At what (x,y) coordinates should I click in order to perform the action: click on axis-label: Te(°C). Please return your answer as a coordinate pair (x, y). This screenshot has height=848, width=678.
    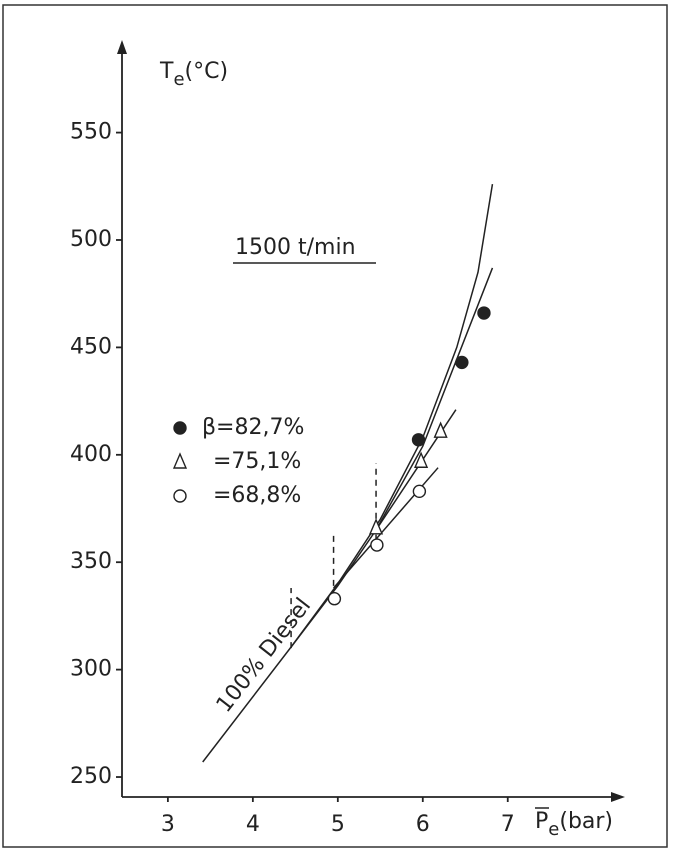
    Looking at the image, I should click on (193, 74).